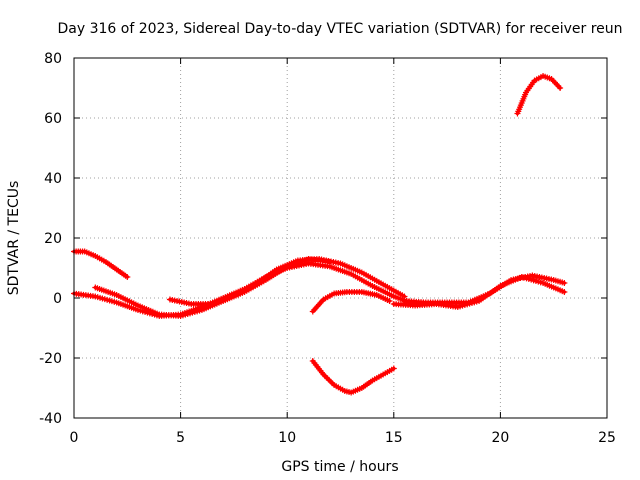 Image resolution: width=640 pixels, height=480 pixels. I want to click on y-tick-label: -20, so click(50, 359).